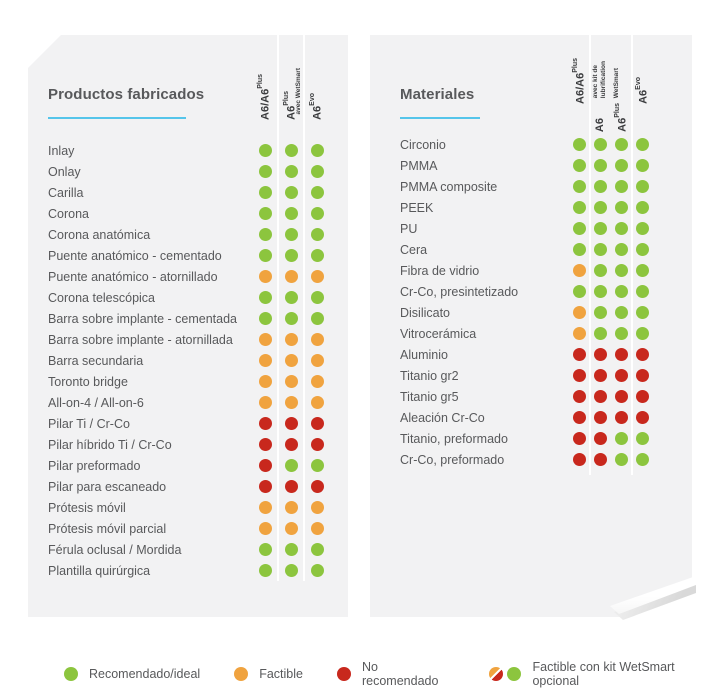 The height and width of the screenshot is (700, 720). What do you see at coordinates (642, 84) in the screenshot?
I see `column-header: A6Evo` at bounding box center [642, 84].